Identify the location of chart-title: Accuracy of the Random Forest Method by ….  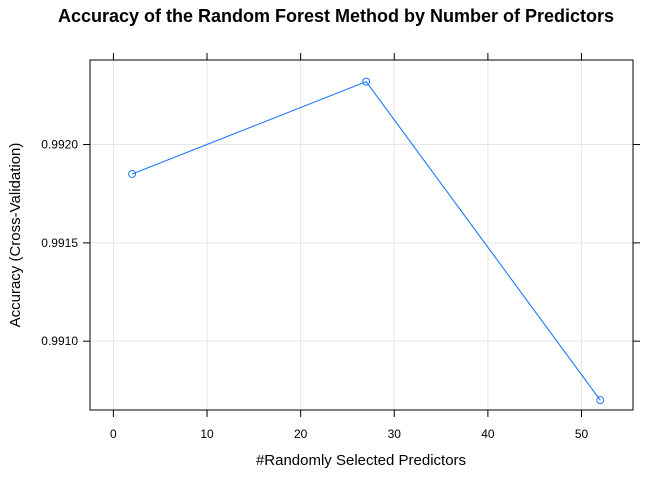
(336, 16).